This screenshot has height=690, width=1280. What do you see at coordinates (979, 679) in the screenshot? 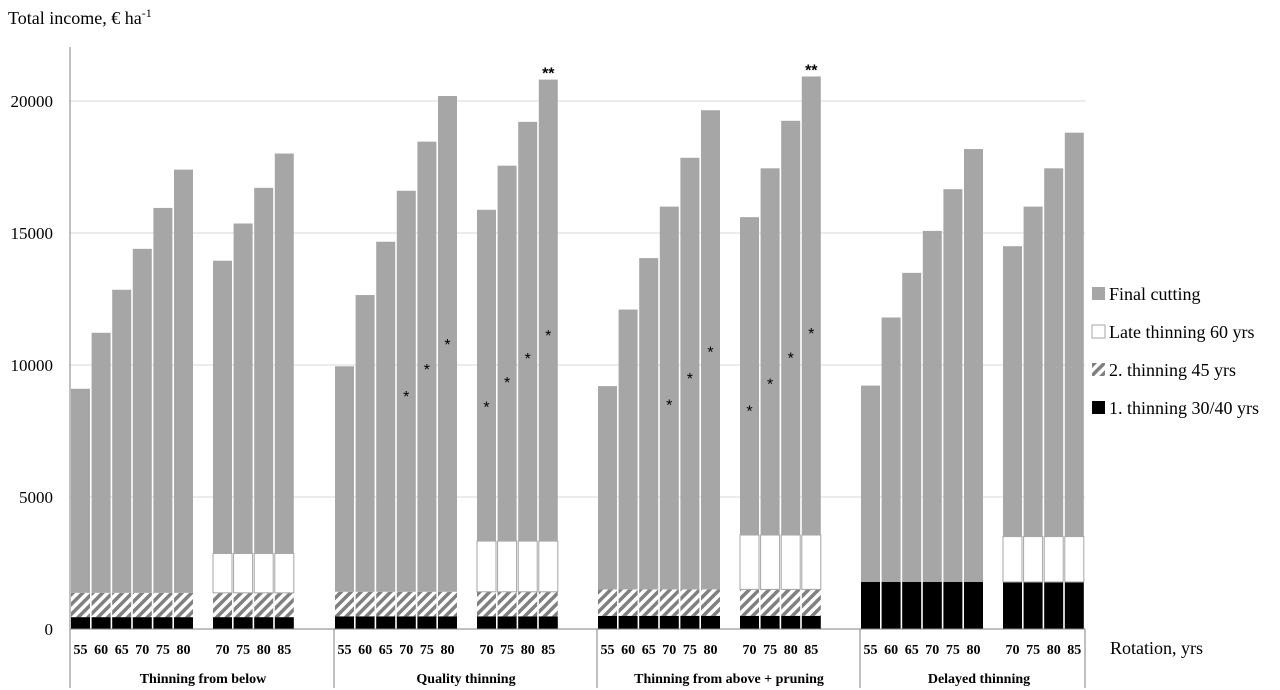
I see `group-label: Delayed thinning` at bounding box center [979, 679].